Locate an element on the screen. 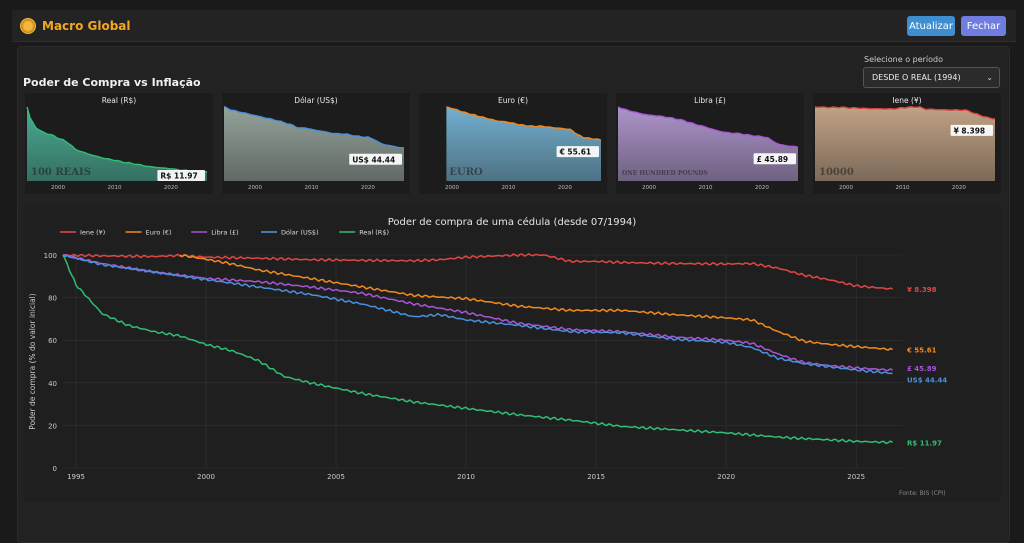 This screenshot has height=543, width=1024. currency-card: Euro (€) 100 EURO € 55.61 2000 2010 2020 is located at coordinates (513, 143).